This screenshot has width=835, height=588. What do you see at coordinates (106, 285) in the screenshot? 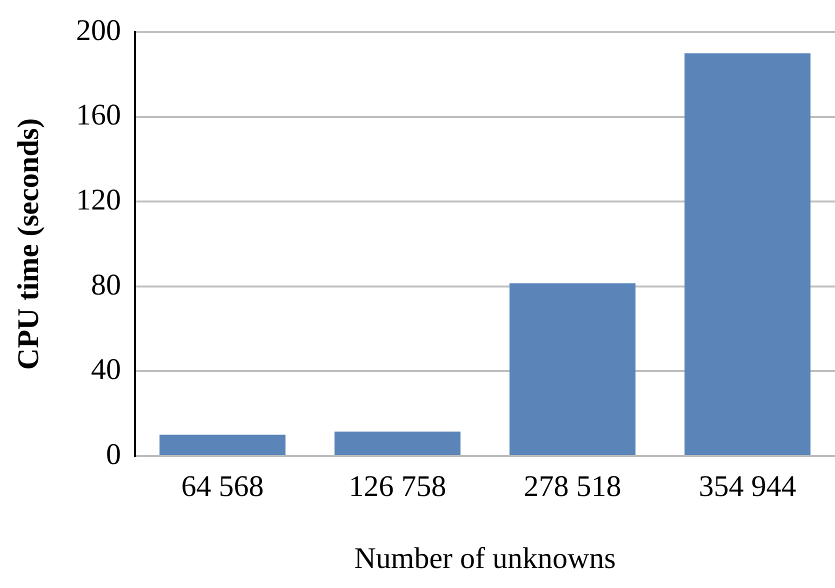
I see `y-tick-label: 80` at bounding box center [106, 285].